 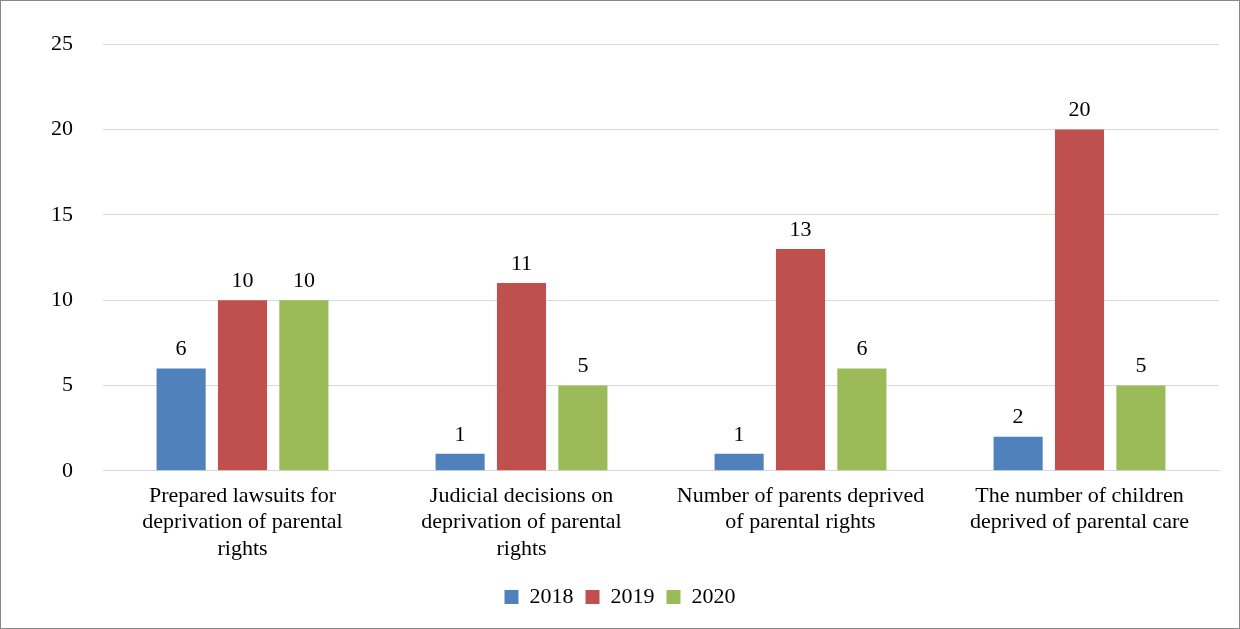 What do you see at coordinates (242, 520) in the screenshot?
I see `x-tick-label: Prepared lawsuits for deprivation of parental rights` at bounding box center [242, 520].